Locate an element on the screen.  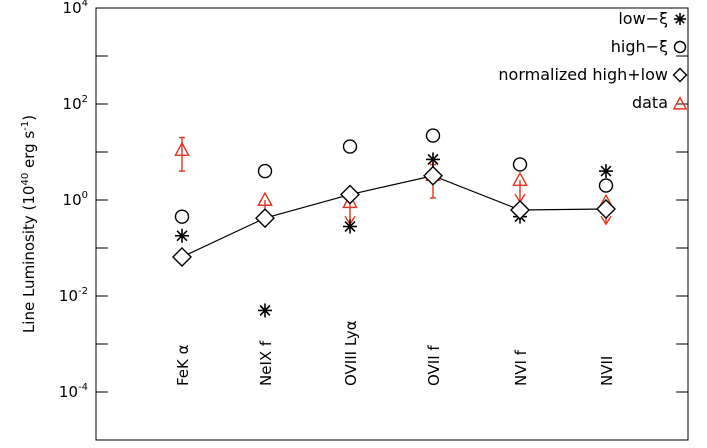
legend-asterisk-icon is located at coordinates (680, 19).